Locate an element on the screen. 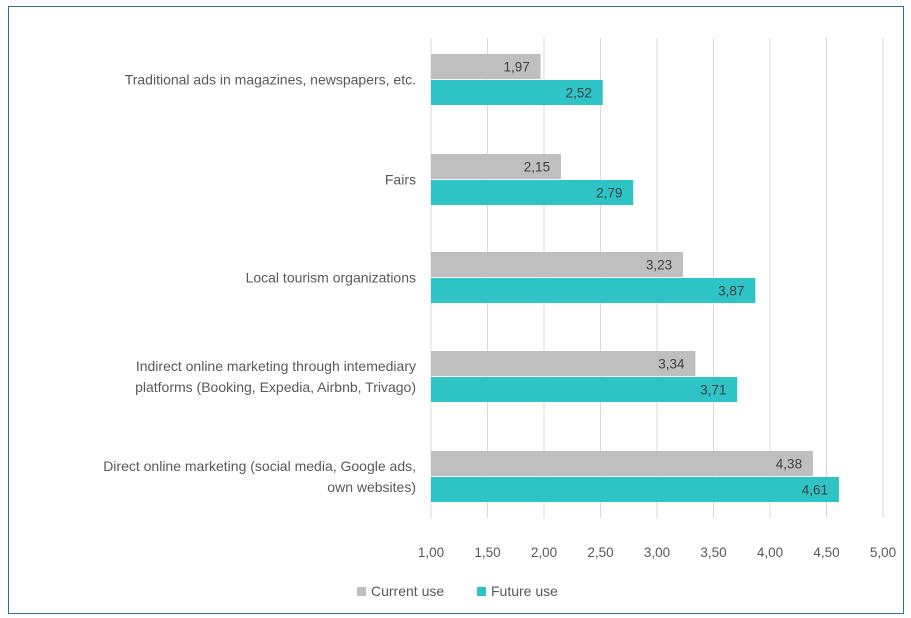 This screenshot has width=911, height=618. data-label: 2,79 is located at coordinates (609, 193).